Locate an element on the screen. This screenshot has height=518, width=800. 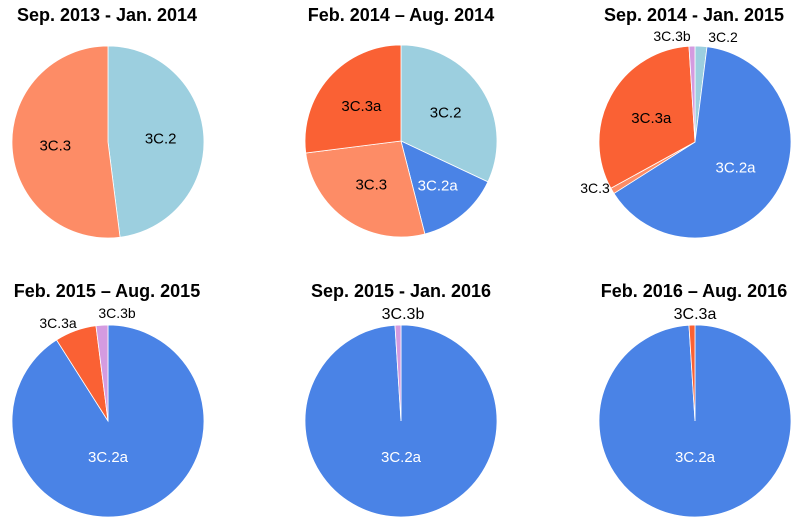
pie-panel-5: Sep. 2015 - Jan. 2016 3C.2a 3C.3b is located at coordinates (401, 399).